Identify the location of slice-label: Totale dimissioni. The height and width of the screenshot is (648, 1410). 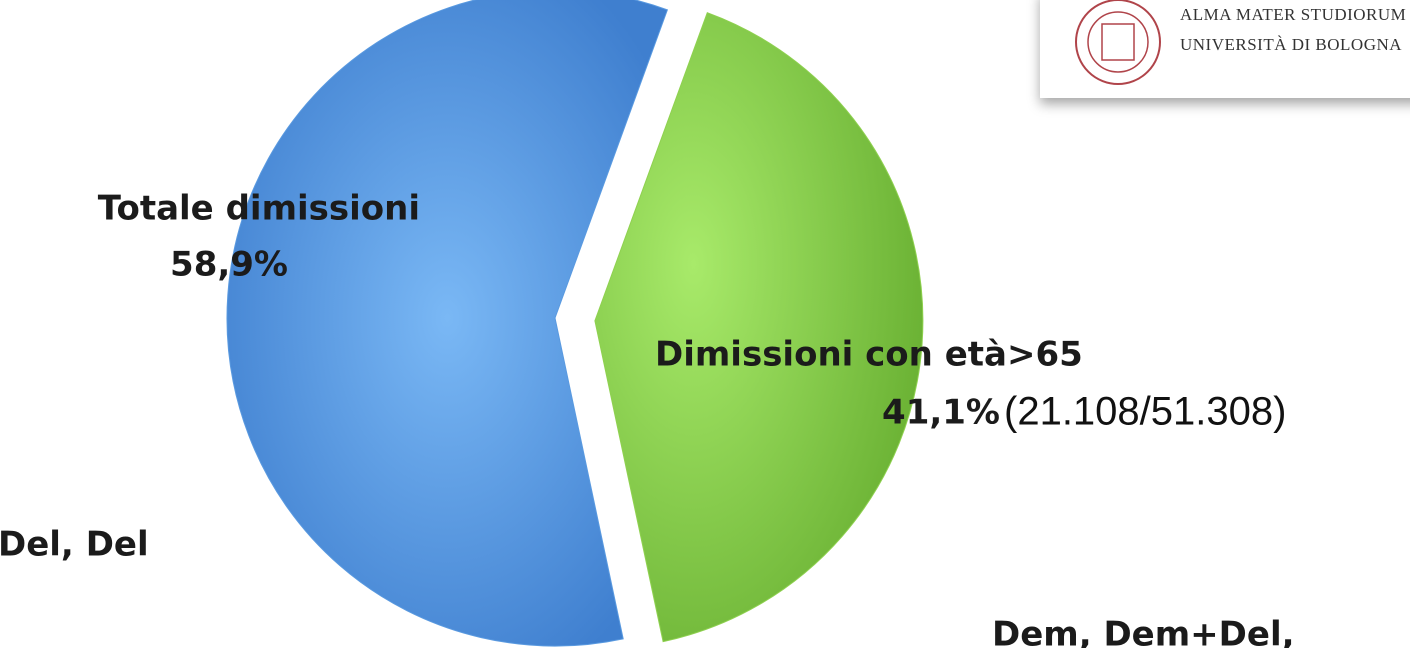
(259, 209).